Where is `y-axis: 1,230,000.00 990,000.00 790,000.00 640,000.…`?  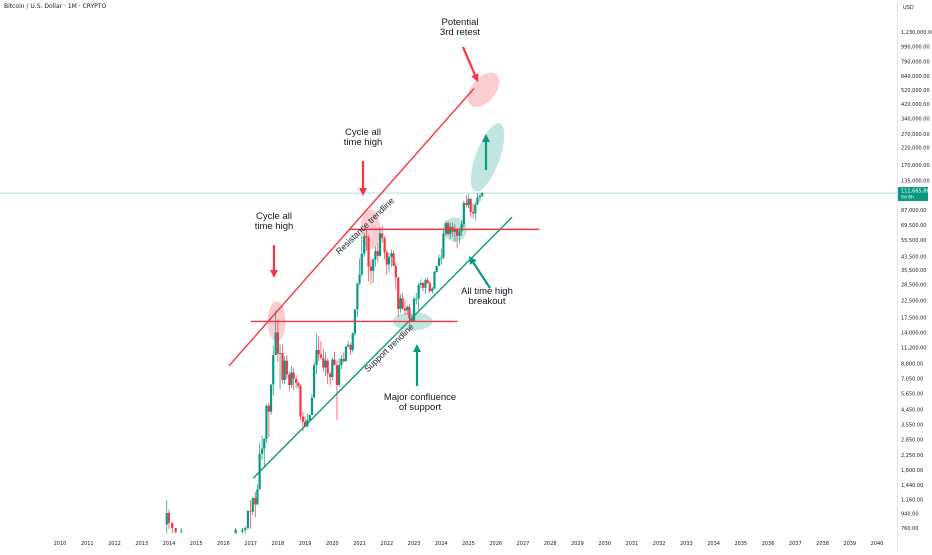
y-axis: 1,230,000.00 990,000.00 790,000.00 640,000.… is located at coordinates (916, 281).